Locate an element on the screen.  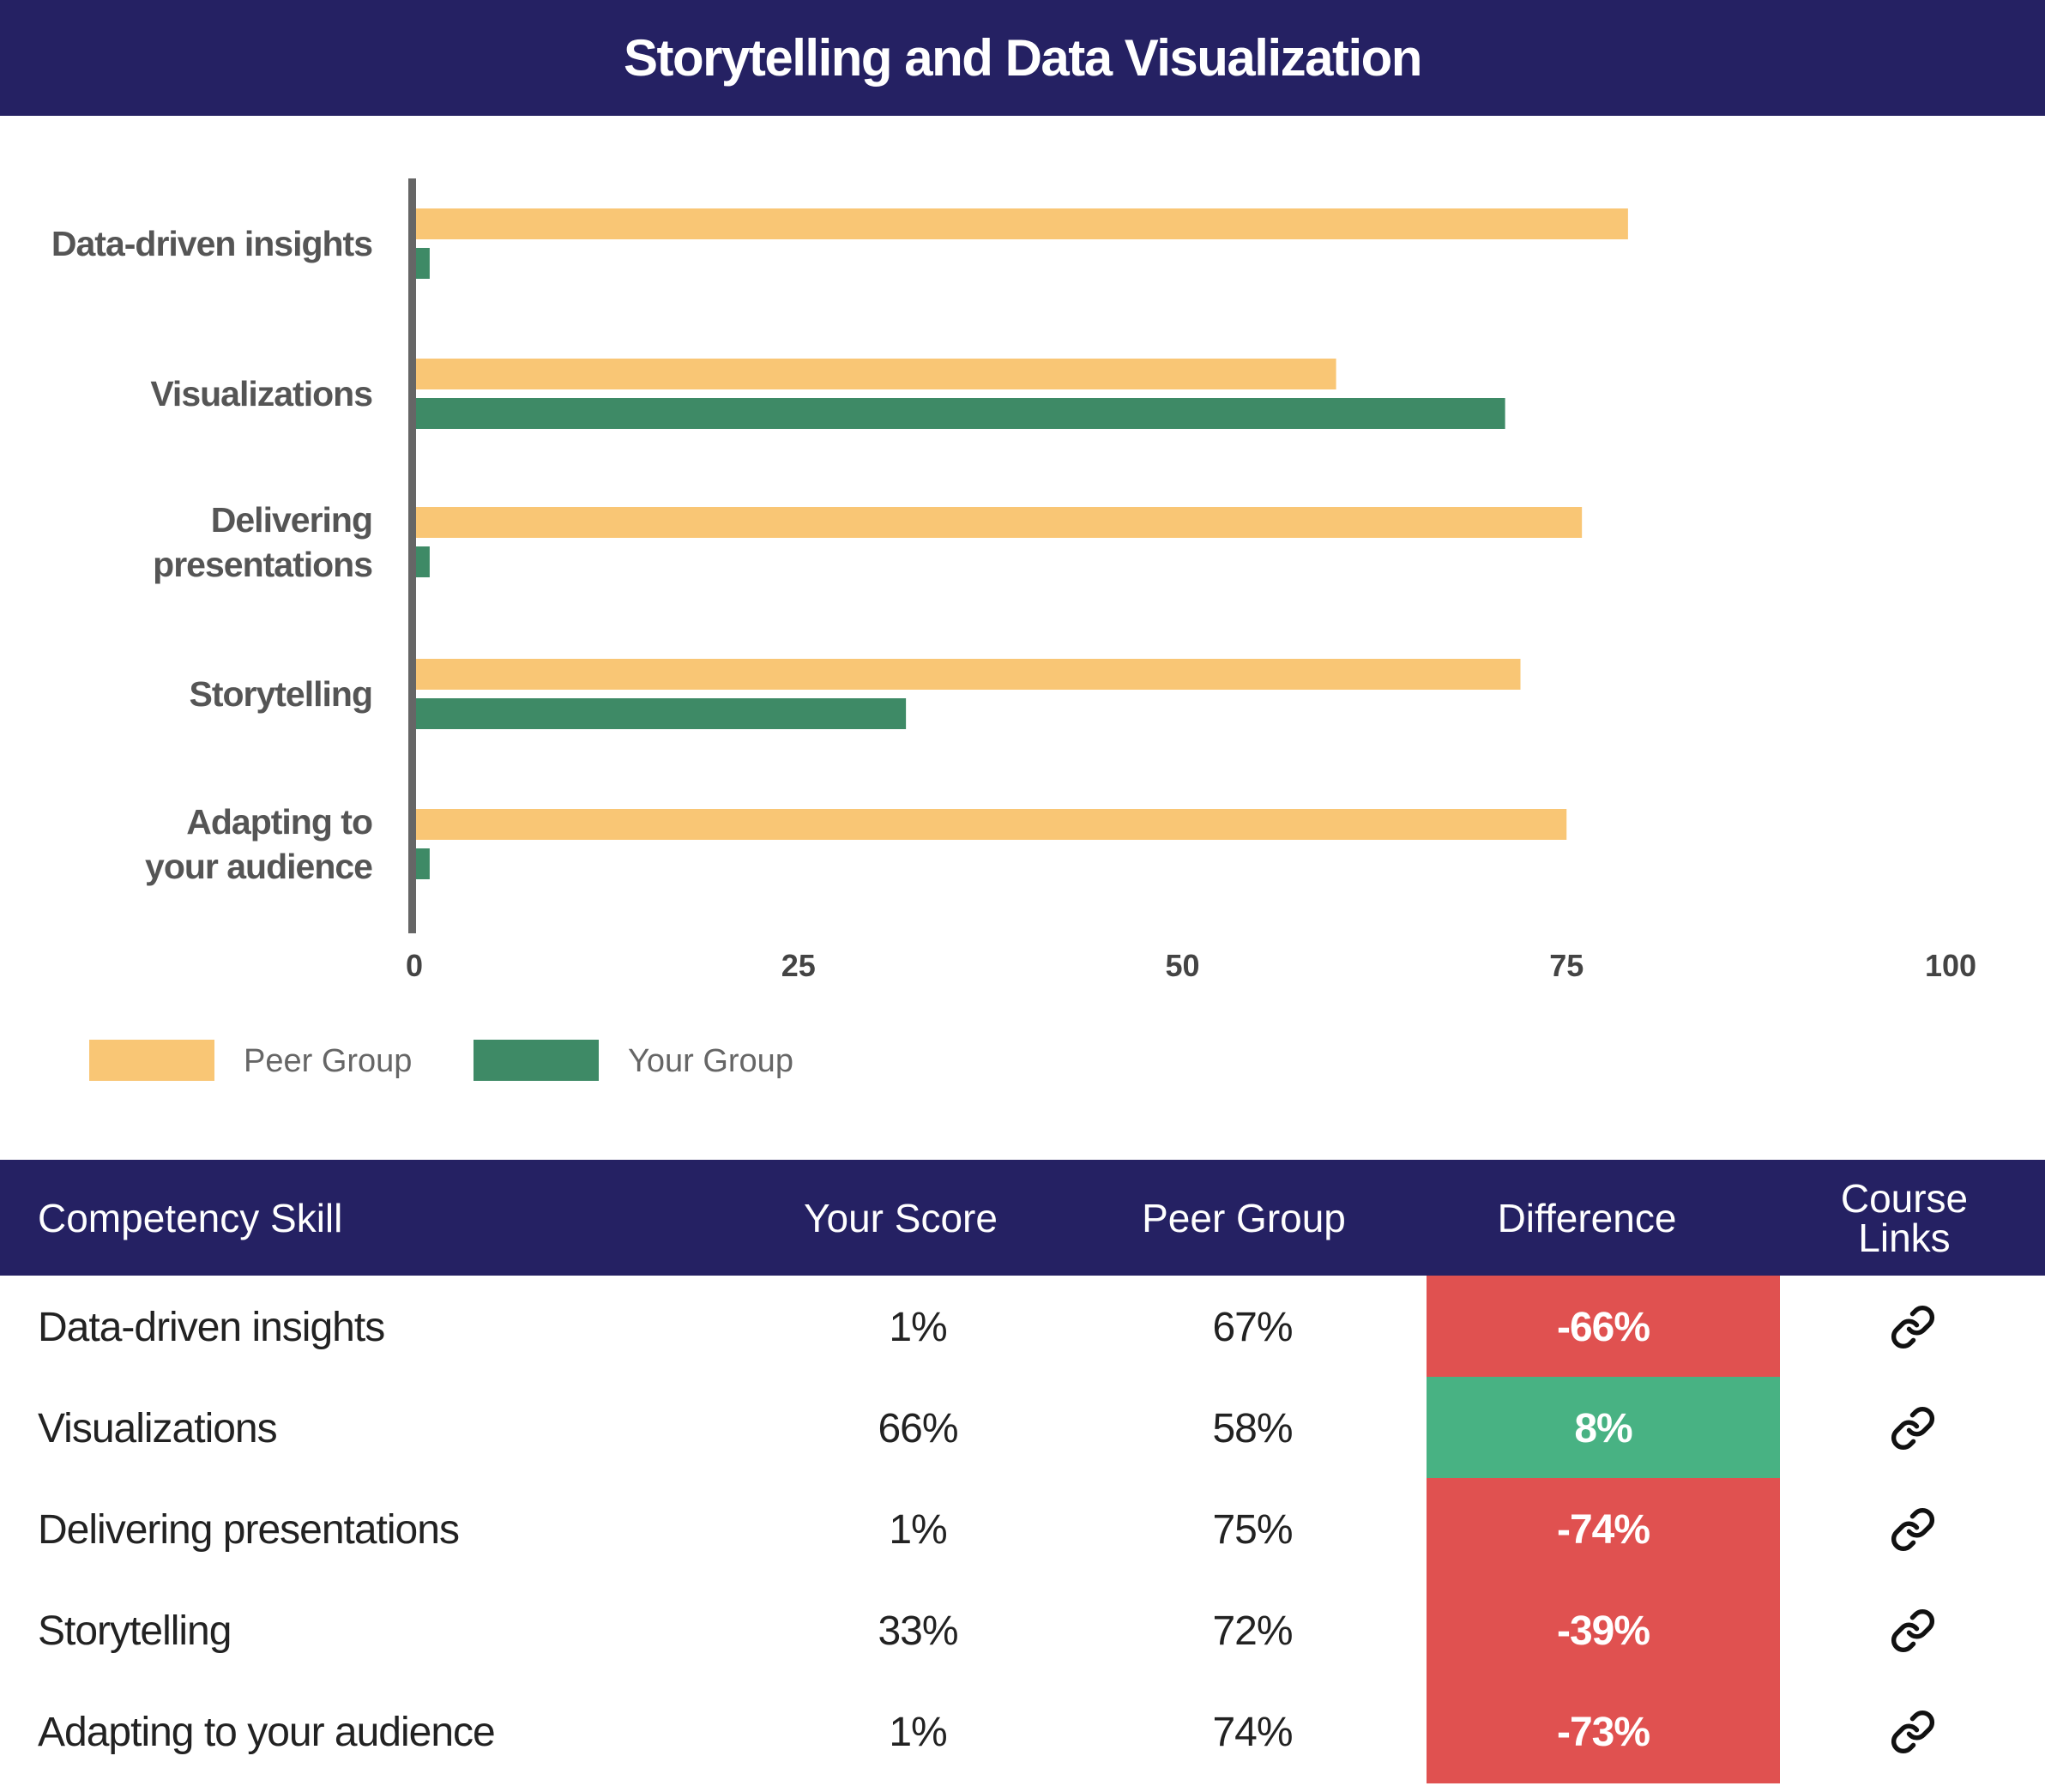
header-your-score: Your Score is located at coordinates (901, 1217).